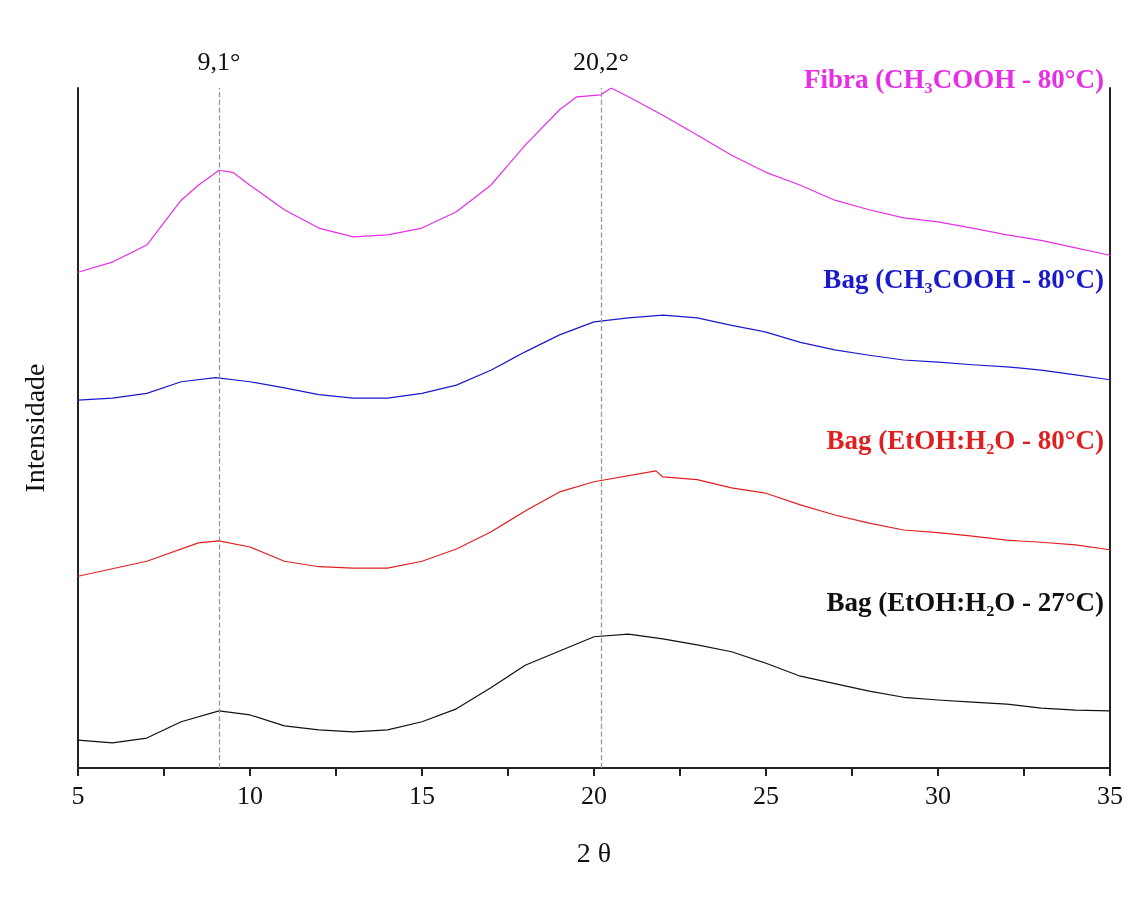 This screenshot has height=906, width=1140. What do you see at coordinates (422, 795) in the screenshot?
I see `x-tick-label: 15` at bounding box center [422, 795].